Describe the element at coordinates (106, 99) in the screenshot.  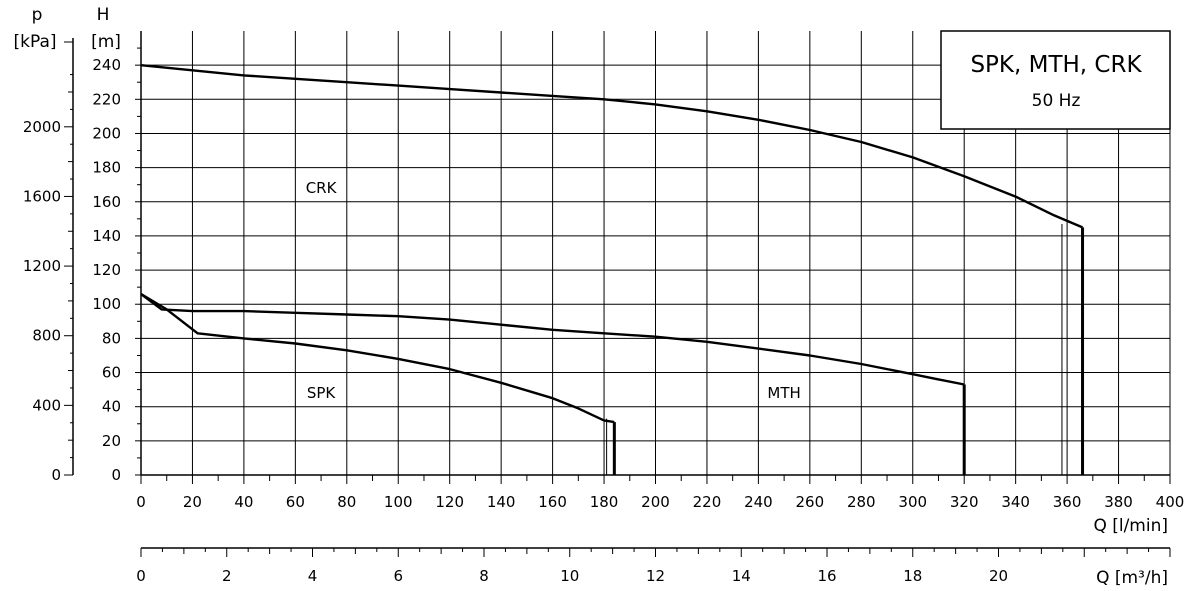
I see `y-tick-label: 220` at that location.